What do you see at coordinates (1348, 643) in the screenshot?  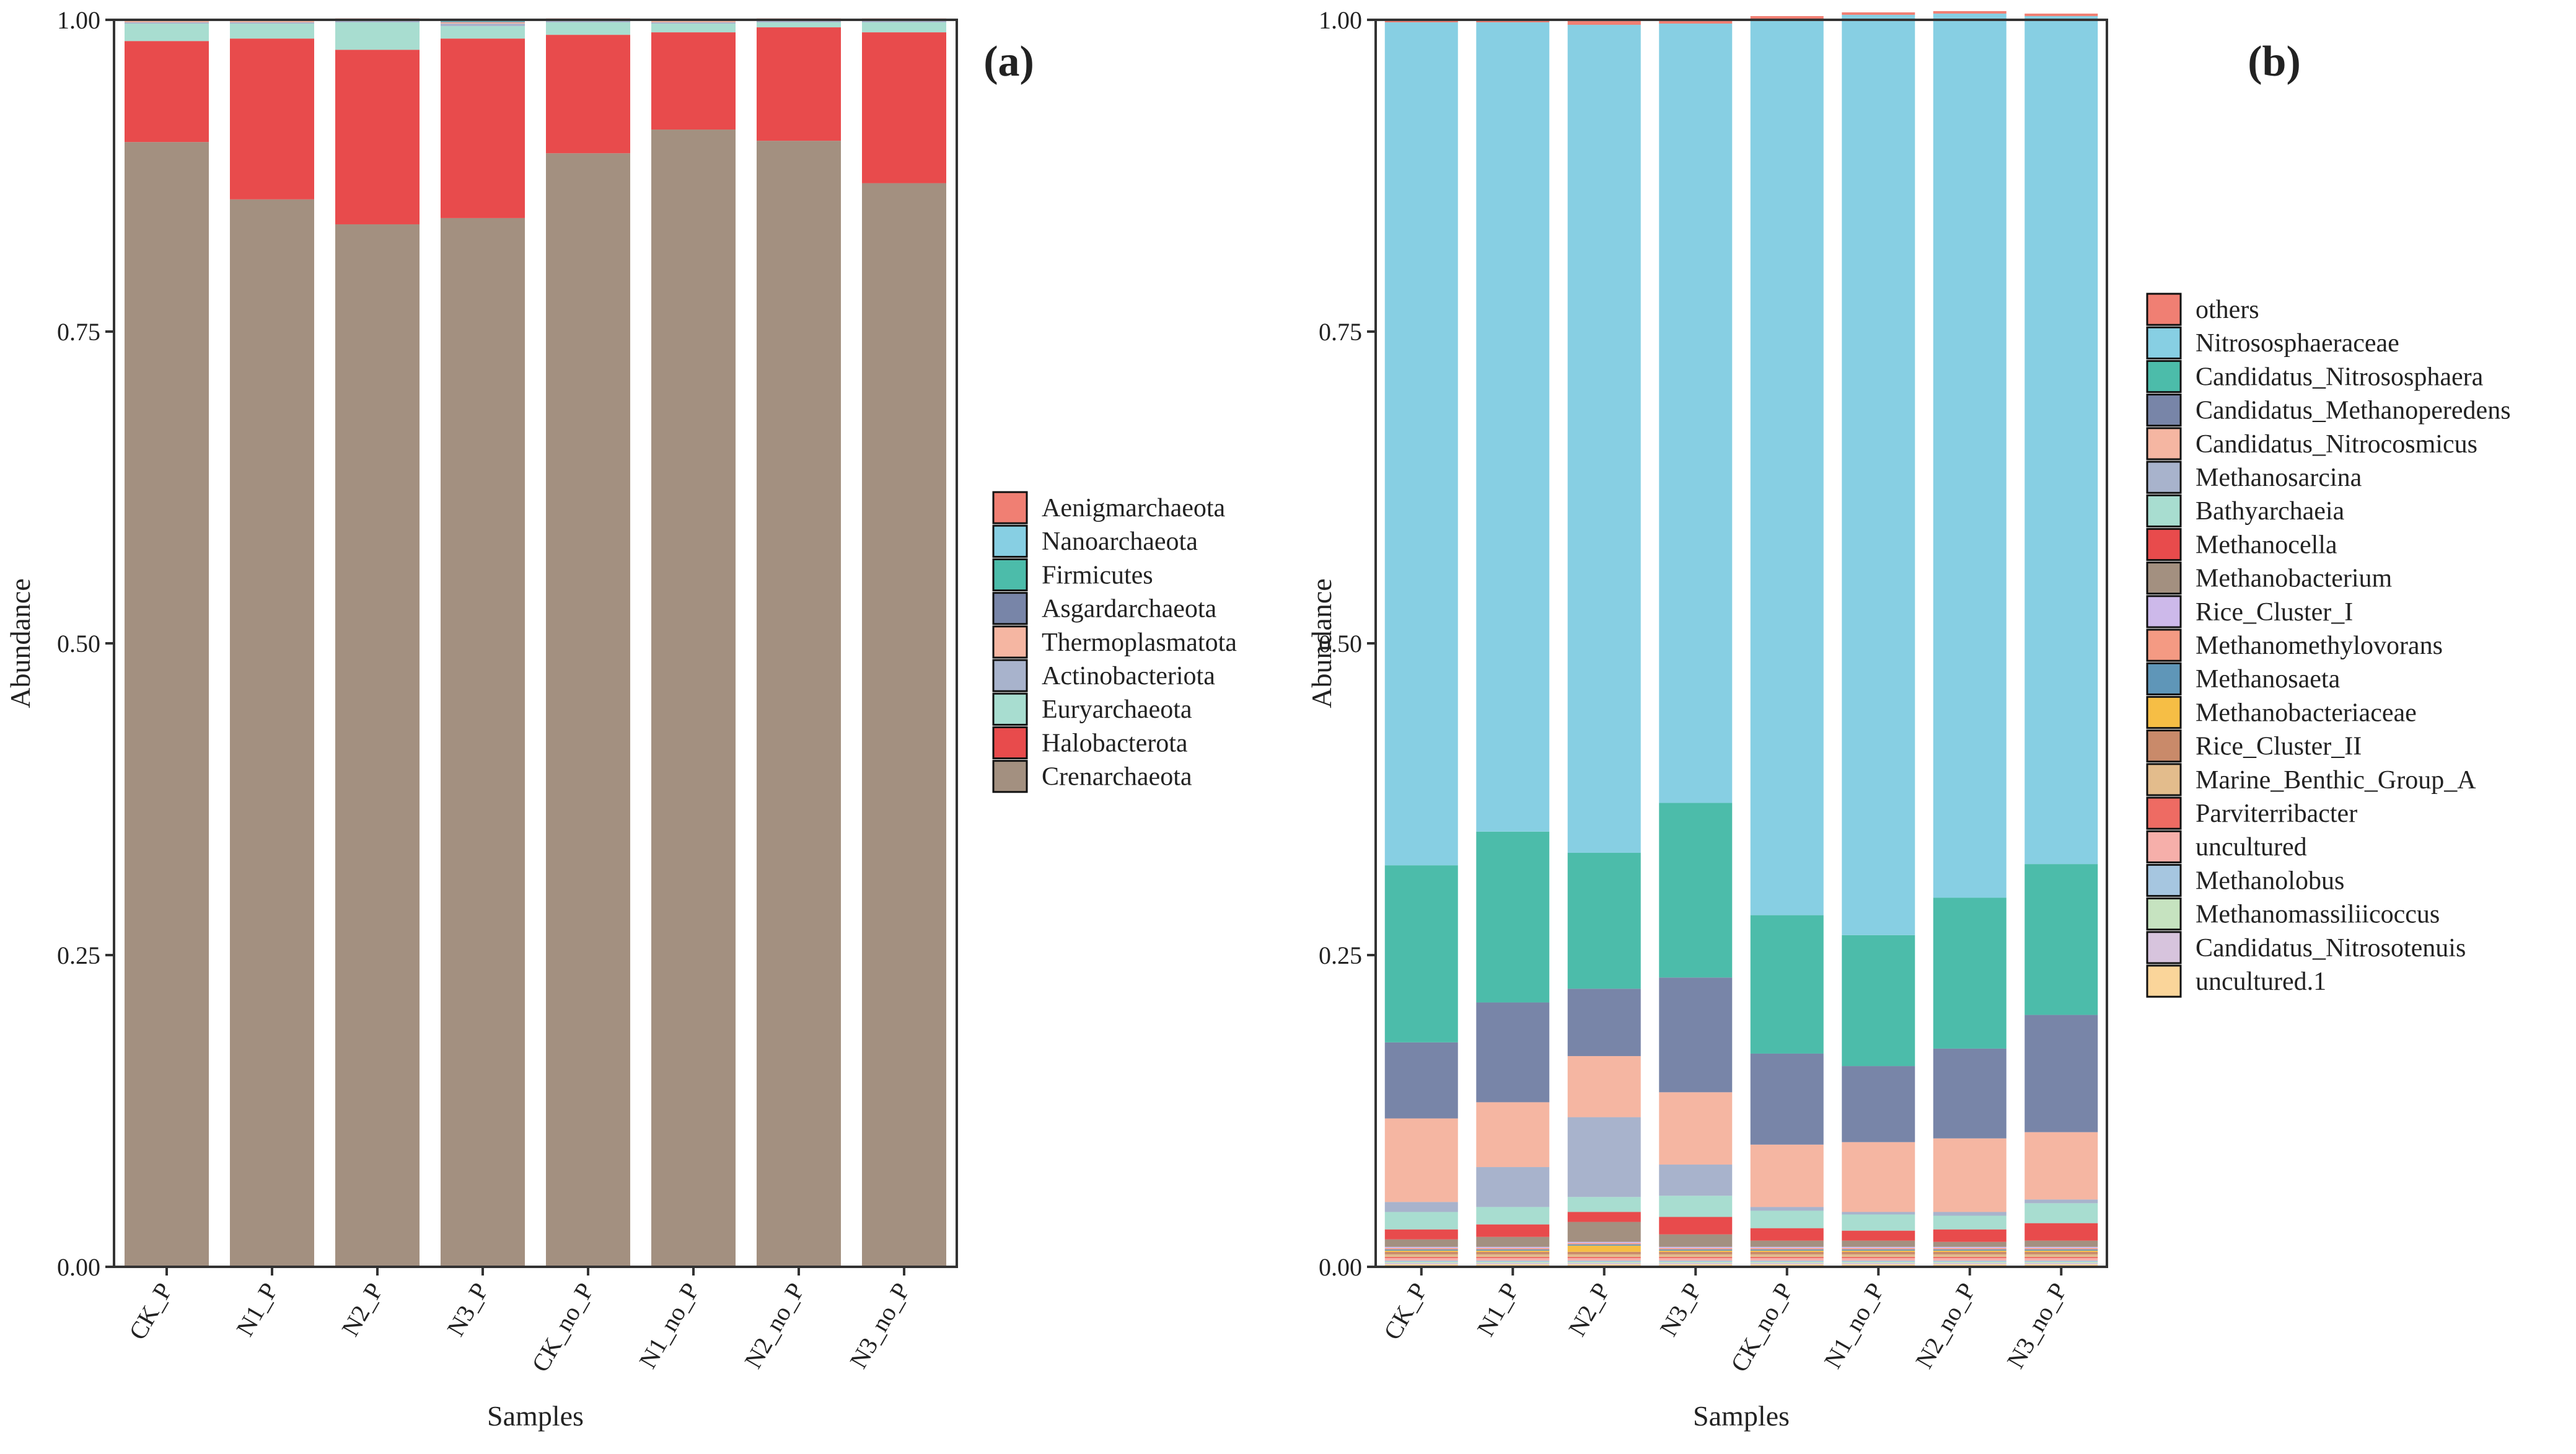 I see `panel-b-y-axis: 0.00 0.25 0.50 0.75 1.00` at bounding box center [1348, 643].